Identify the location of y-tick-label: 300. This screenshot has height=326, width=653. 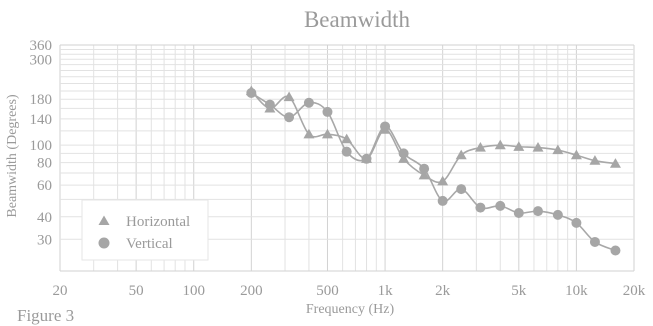
(41, 60).